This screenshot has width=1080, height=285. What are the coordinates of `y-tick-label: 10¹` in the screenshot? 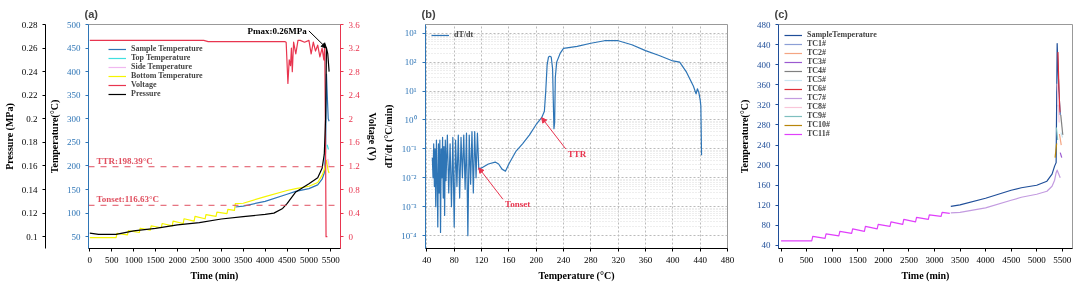 It's located at (410, 91).